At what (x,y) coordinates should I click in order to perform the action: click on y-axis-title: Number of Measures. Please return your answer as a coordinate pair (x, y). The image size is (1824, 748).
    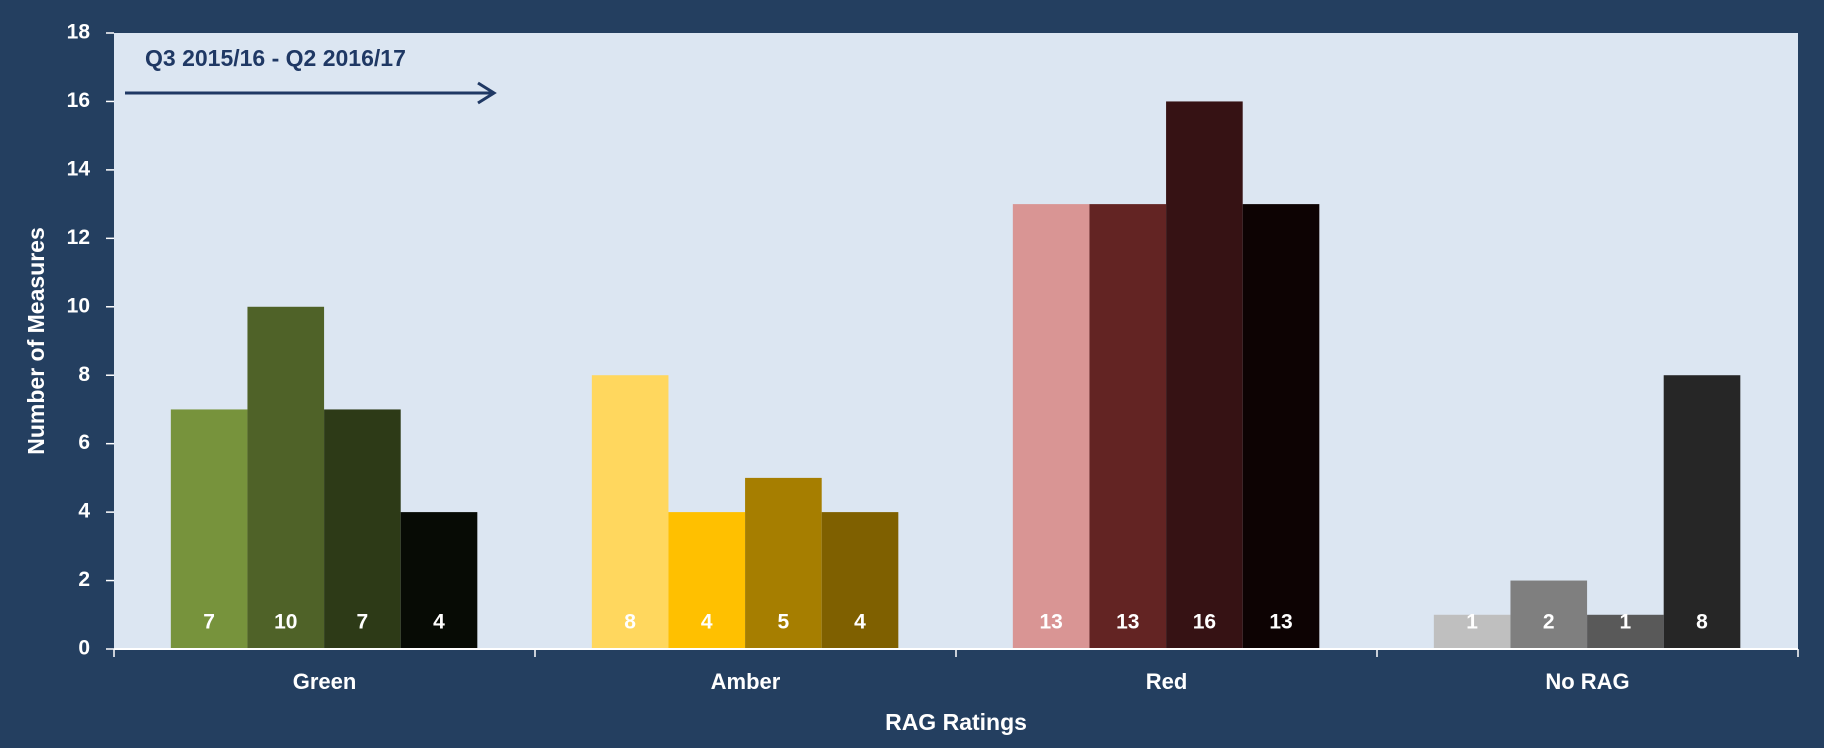
    Looking at the image, I should click on (36, 341).